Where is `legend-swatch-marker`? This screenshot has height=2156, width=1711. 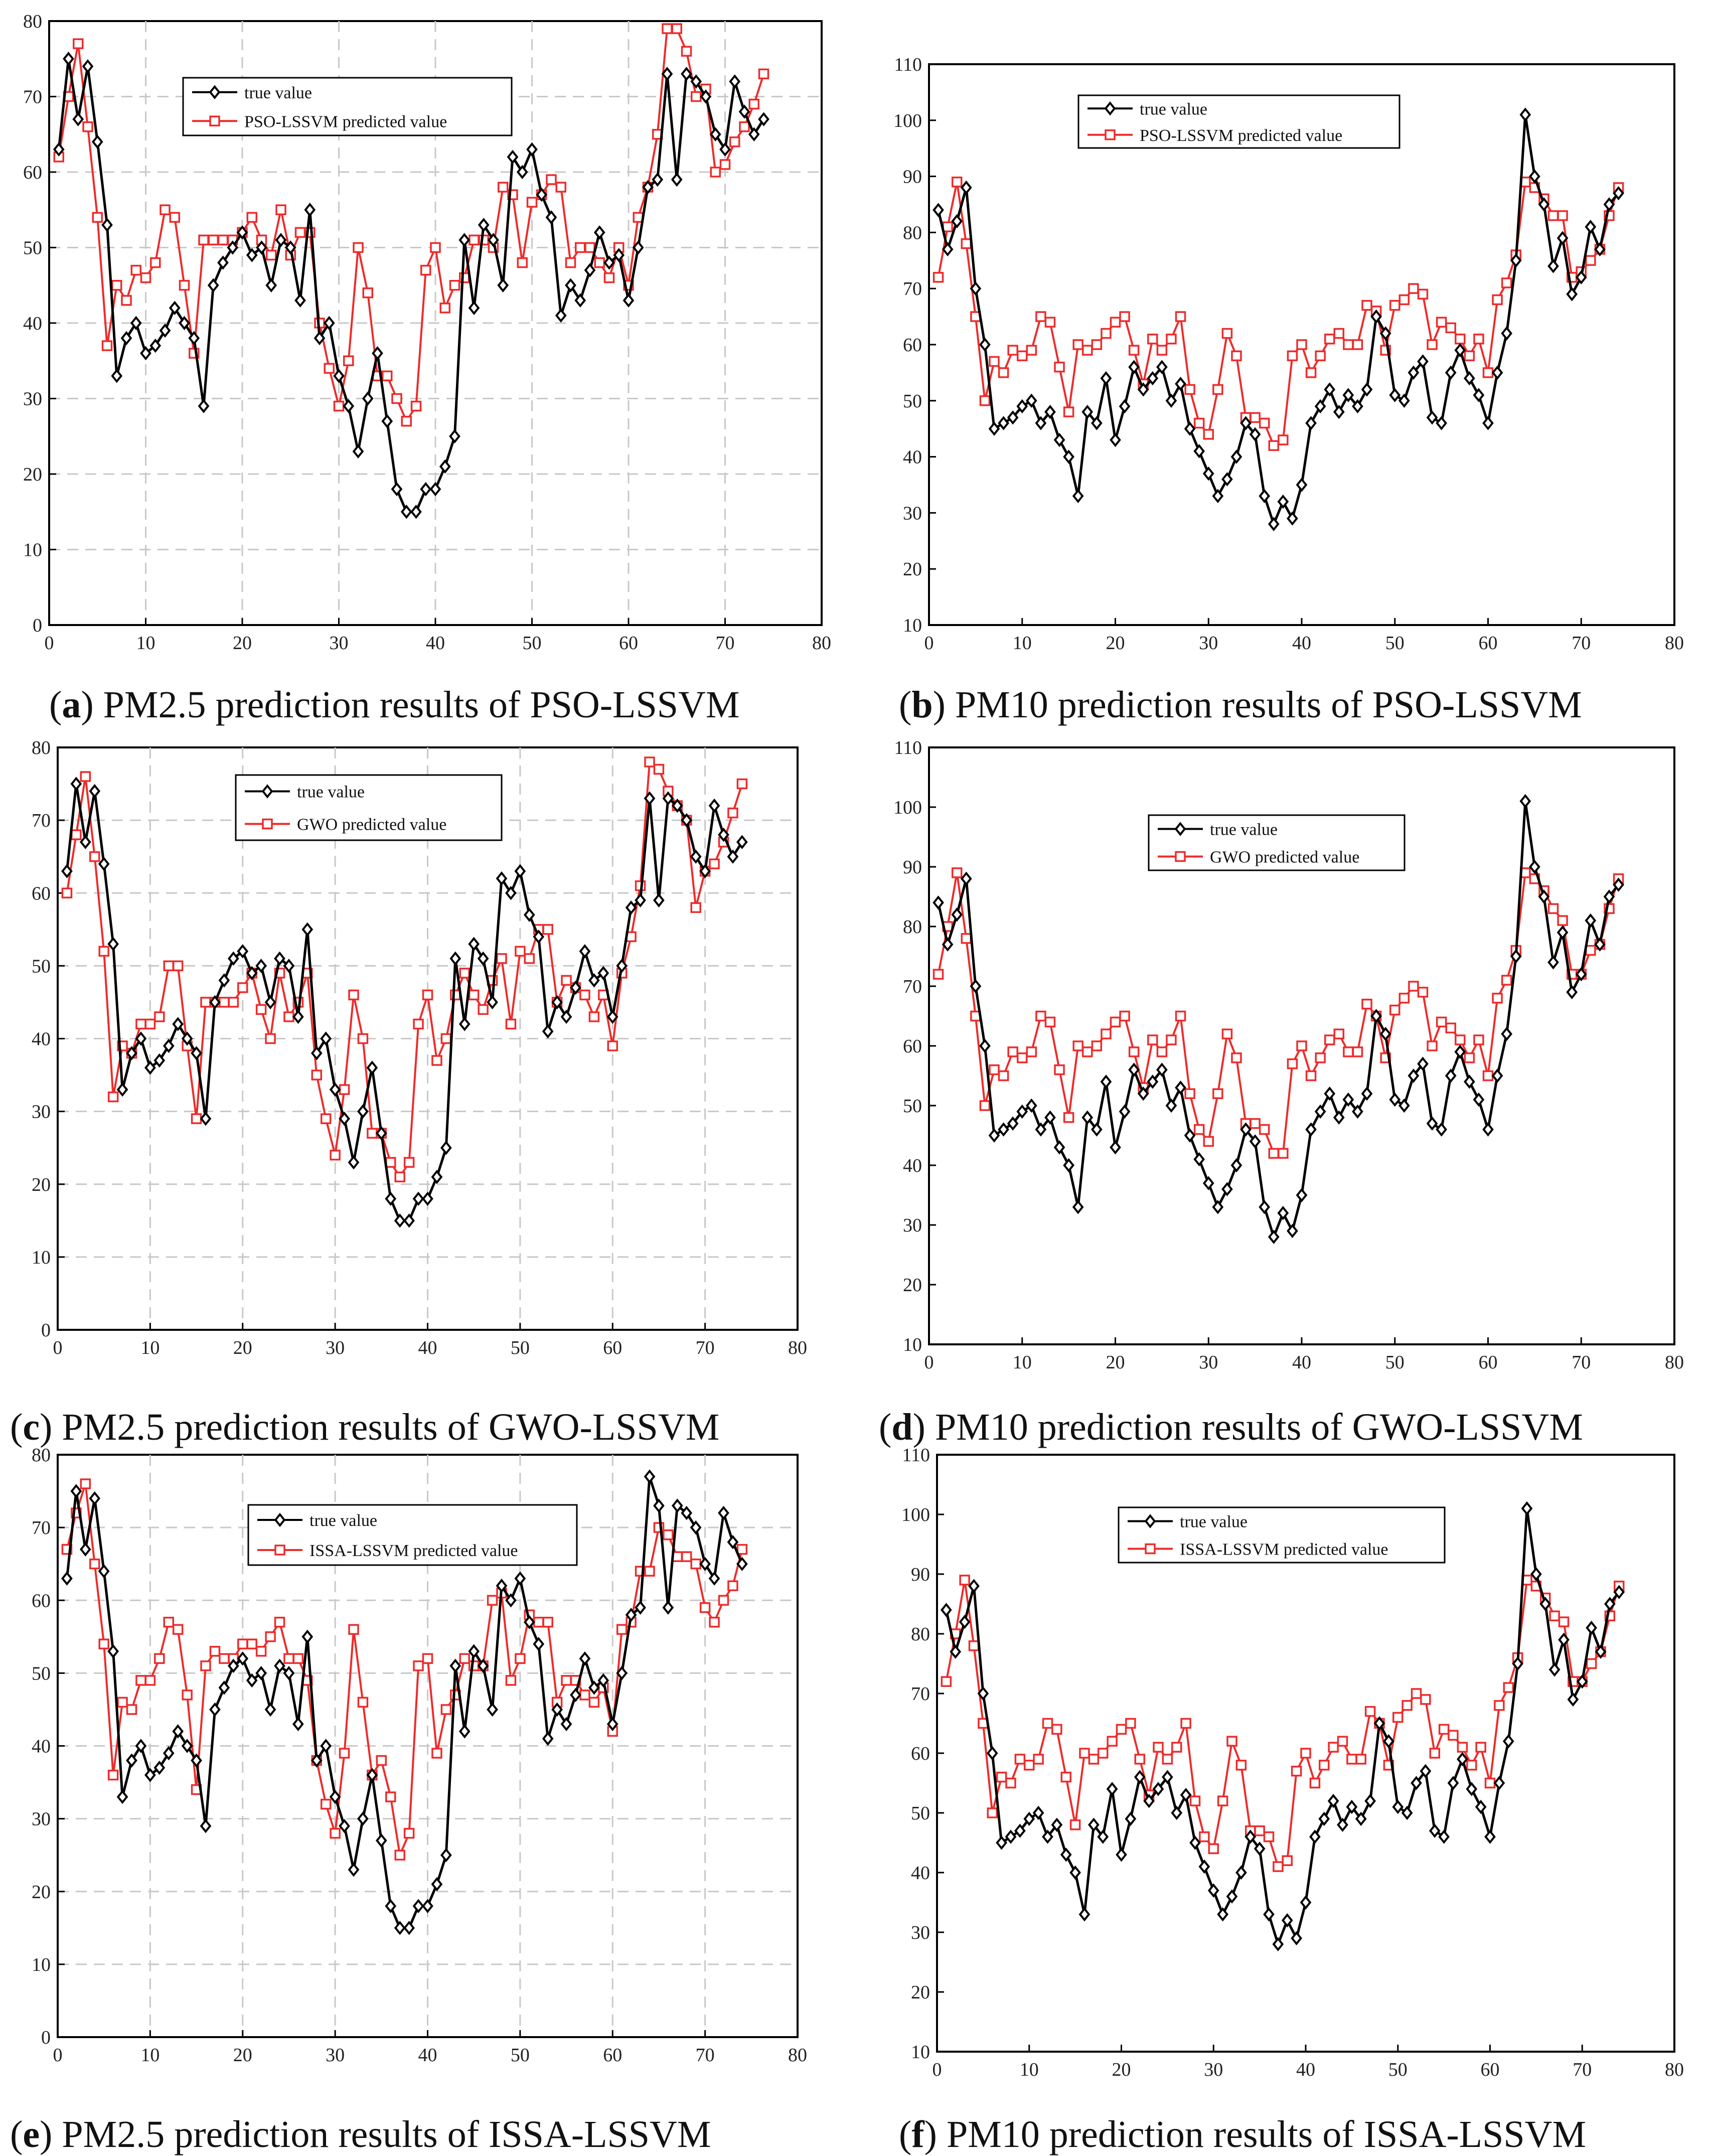
legend-swatch-marker is located at coordinates (1150, 1521).